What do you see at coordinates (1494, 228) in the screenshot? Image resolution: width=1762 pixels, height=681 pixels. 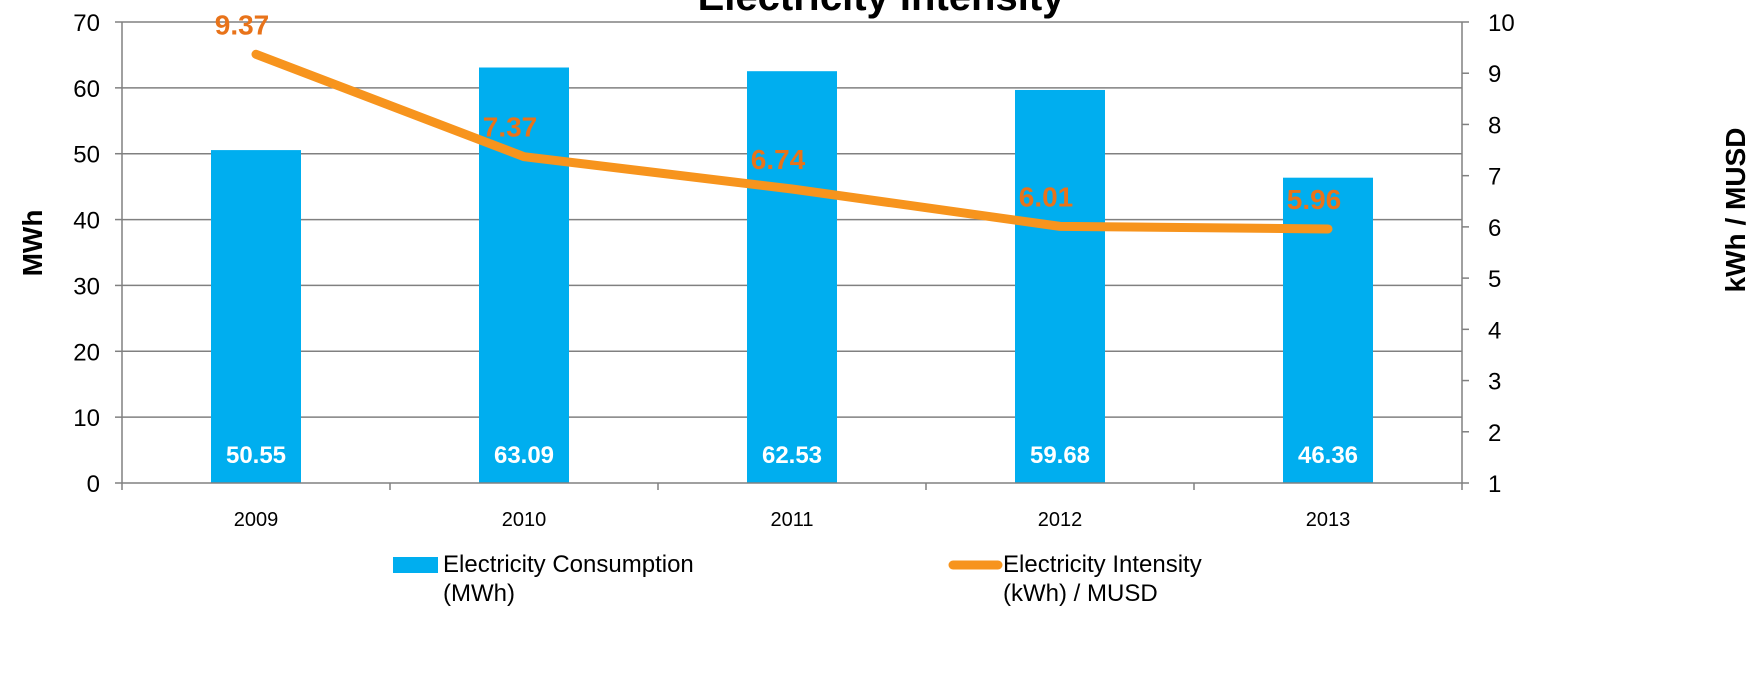 I see `y-axis-right-tick-label: 6` at bounding box center [1494, 228].